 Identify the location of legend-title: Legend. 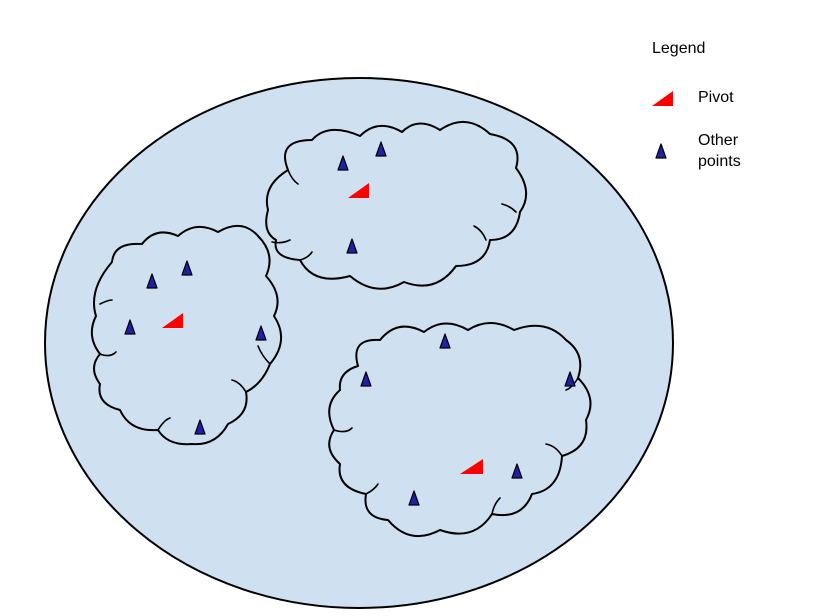
(678, 48).